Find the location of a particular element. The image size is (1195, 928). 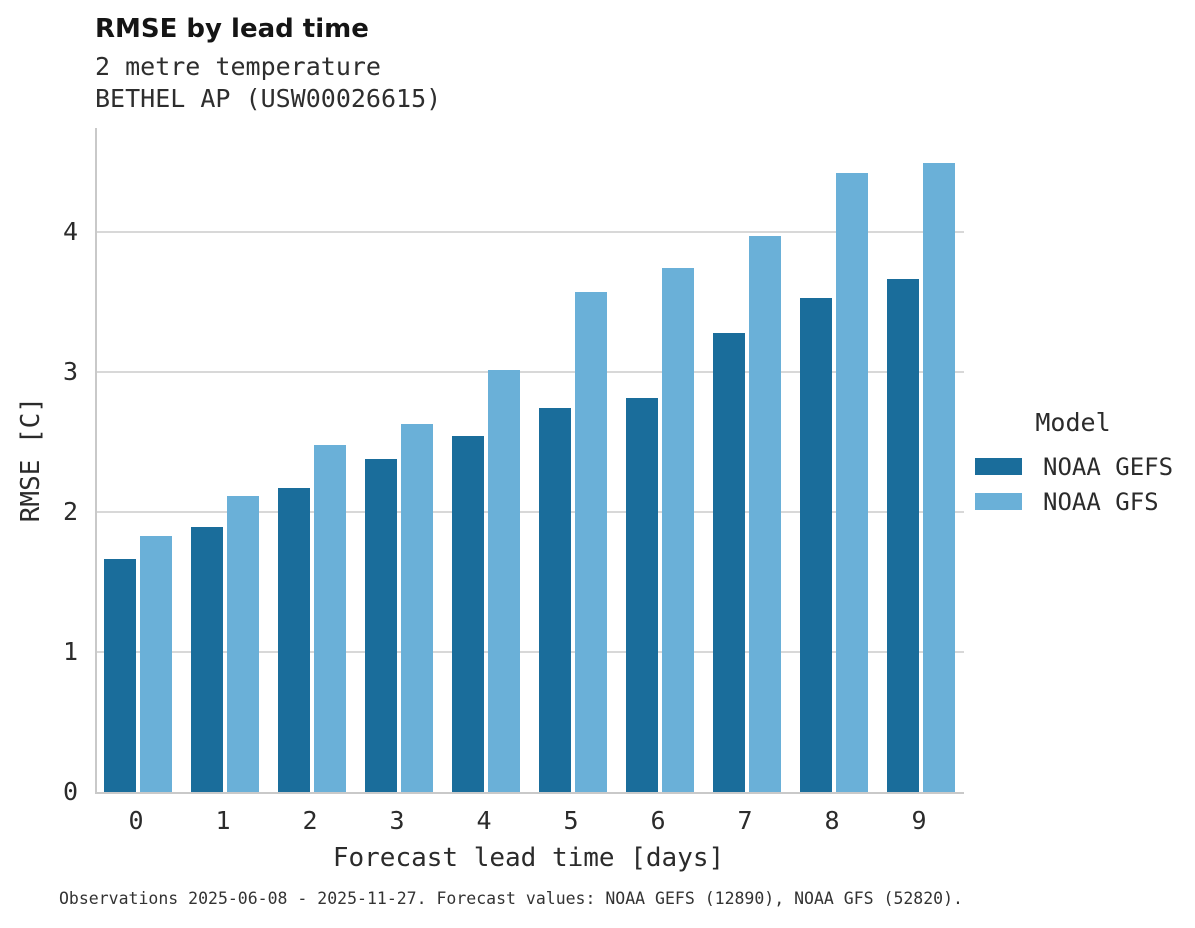

legend-item-noaa-gfs: NOAA GFS is located at coordinates (1073, 501).